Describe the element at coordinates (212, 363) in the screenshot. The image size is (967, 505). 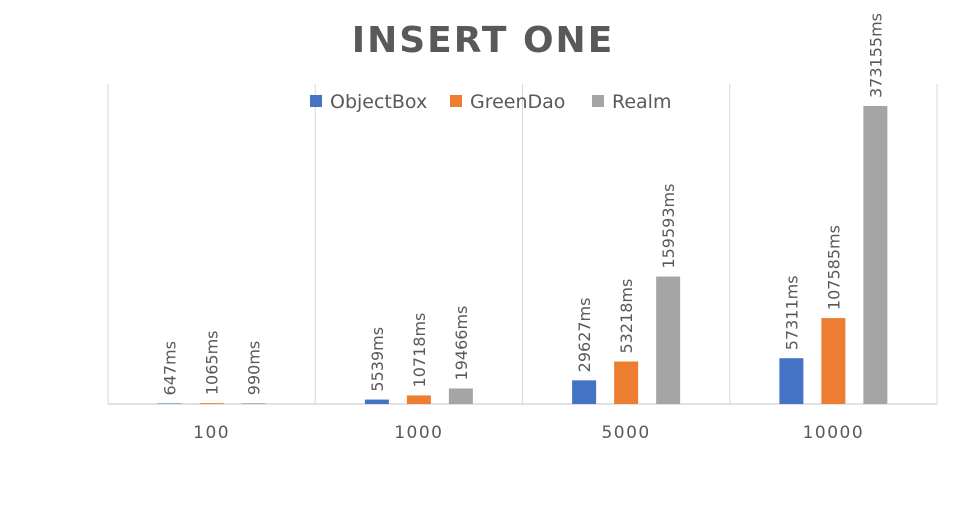
I see `data-label: 1065ms` at that location.